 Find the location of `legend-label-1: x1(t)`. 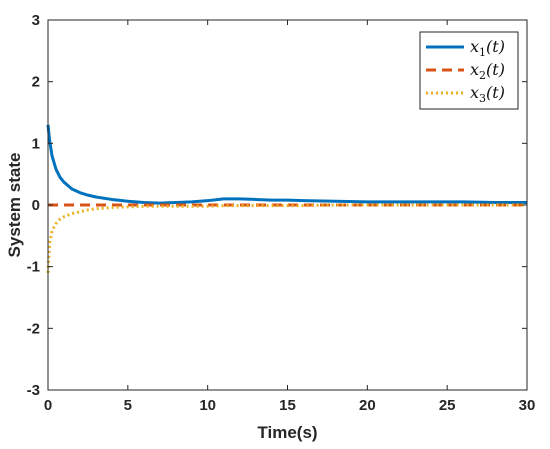

legend-label-1: x1(t) is located at coordinates (487, 48).